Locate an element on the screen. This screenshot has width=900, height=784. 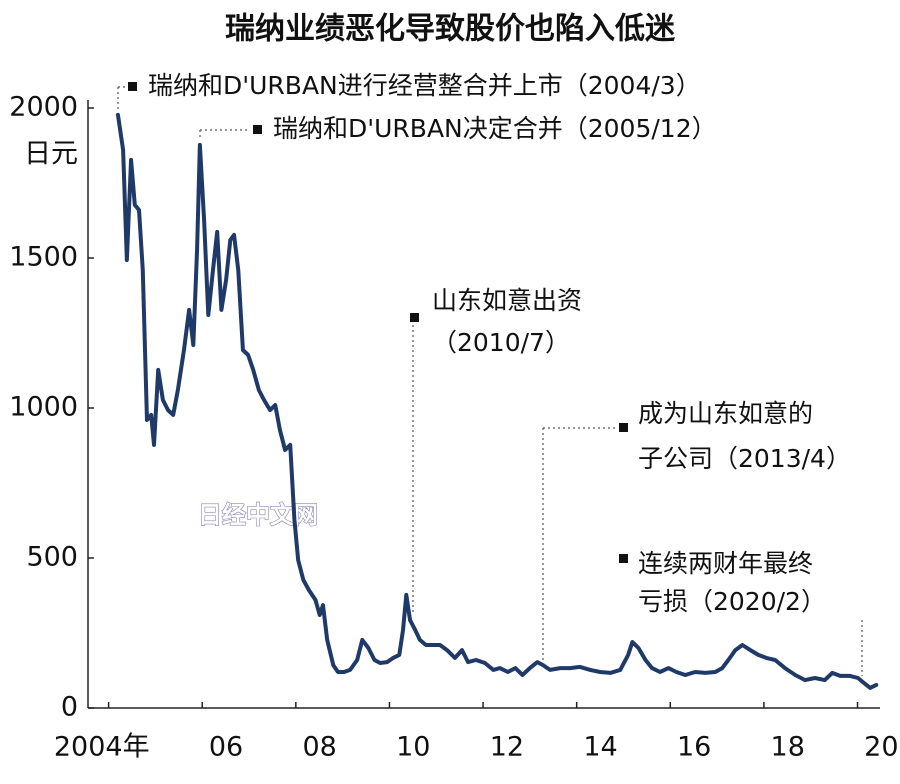
annotation: （2010/7） is located at coordinates (501, 342).